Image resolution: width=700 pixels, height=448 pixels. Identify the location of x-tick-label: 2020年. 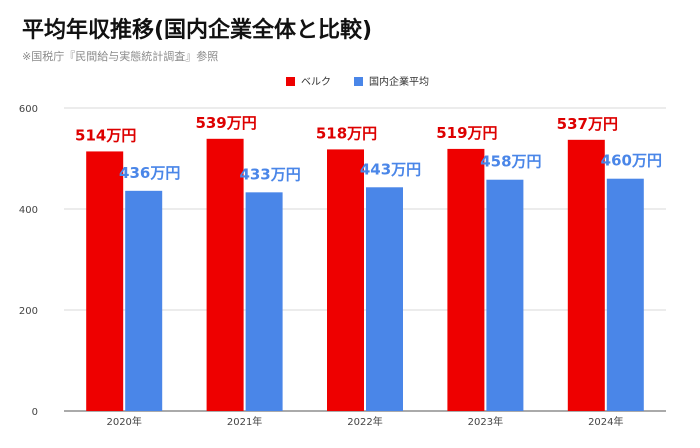
(123, 421).